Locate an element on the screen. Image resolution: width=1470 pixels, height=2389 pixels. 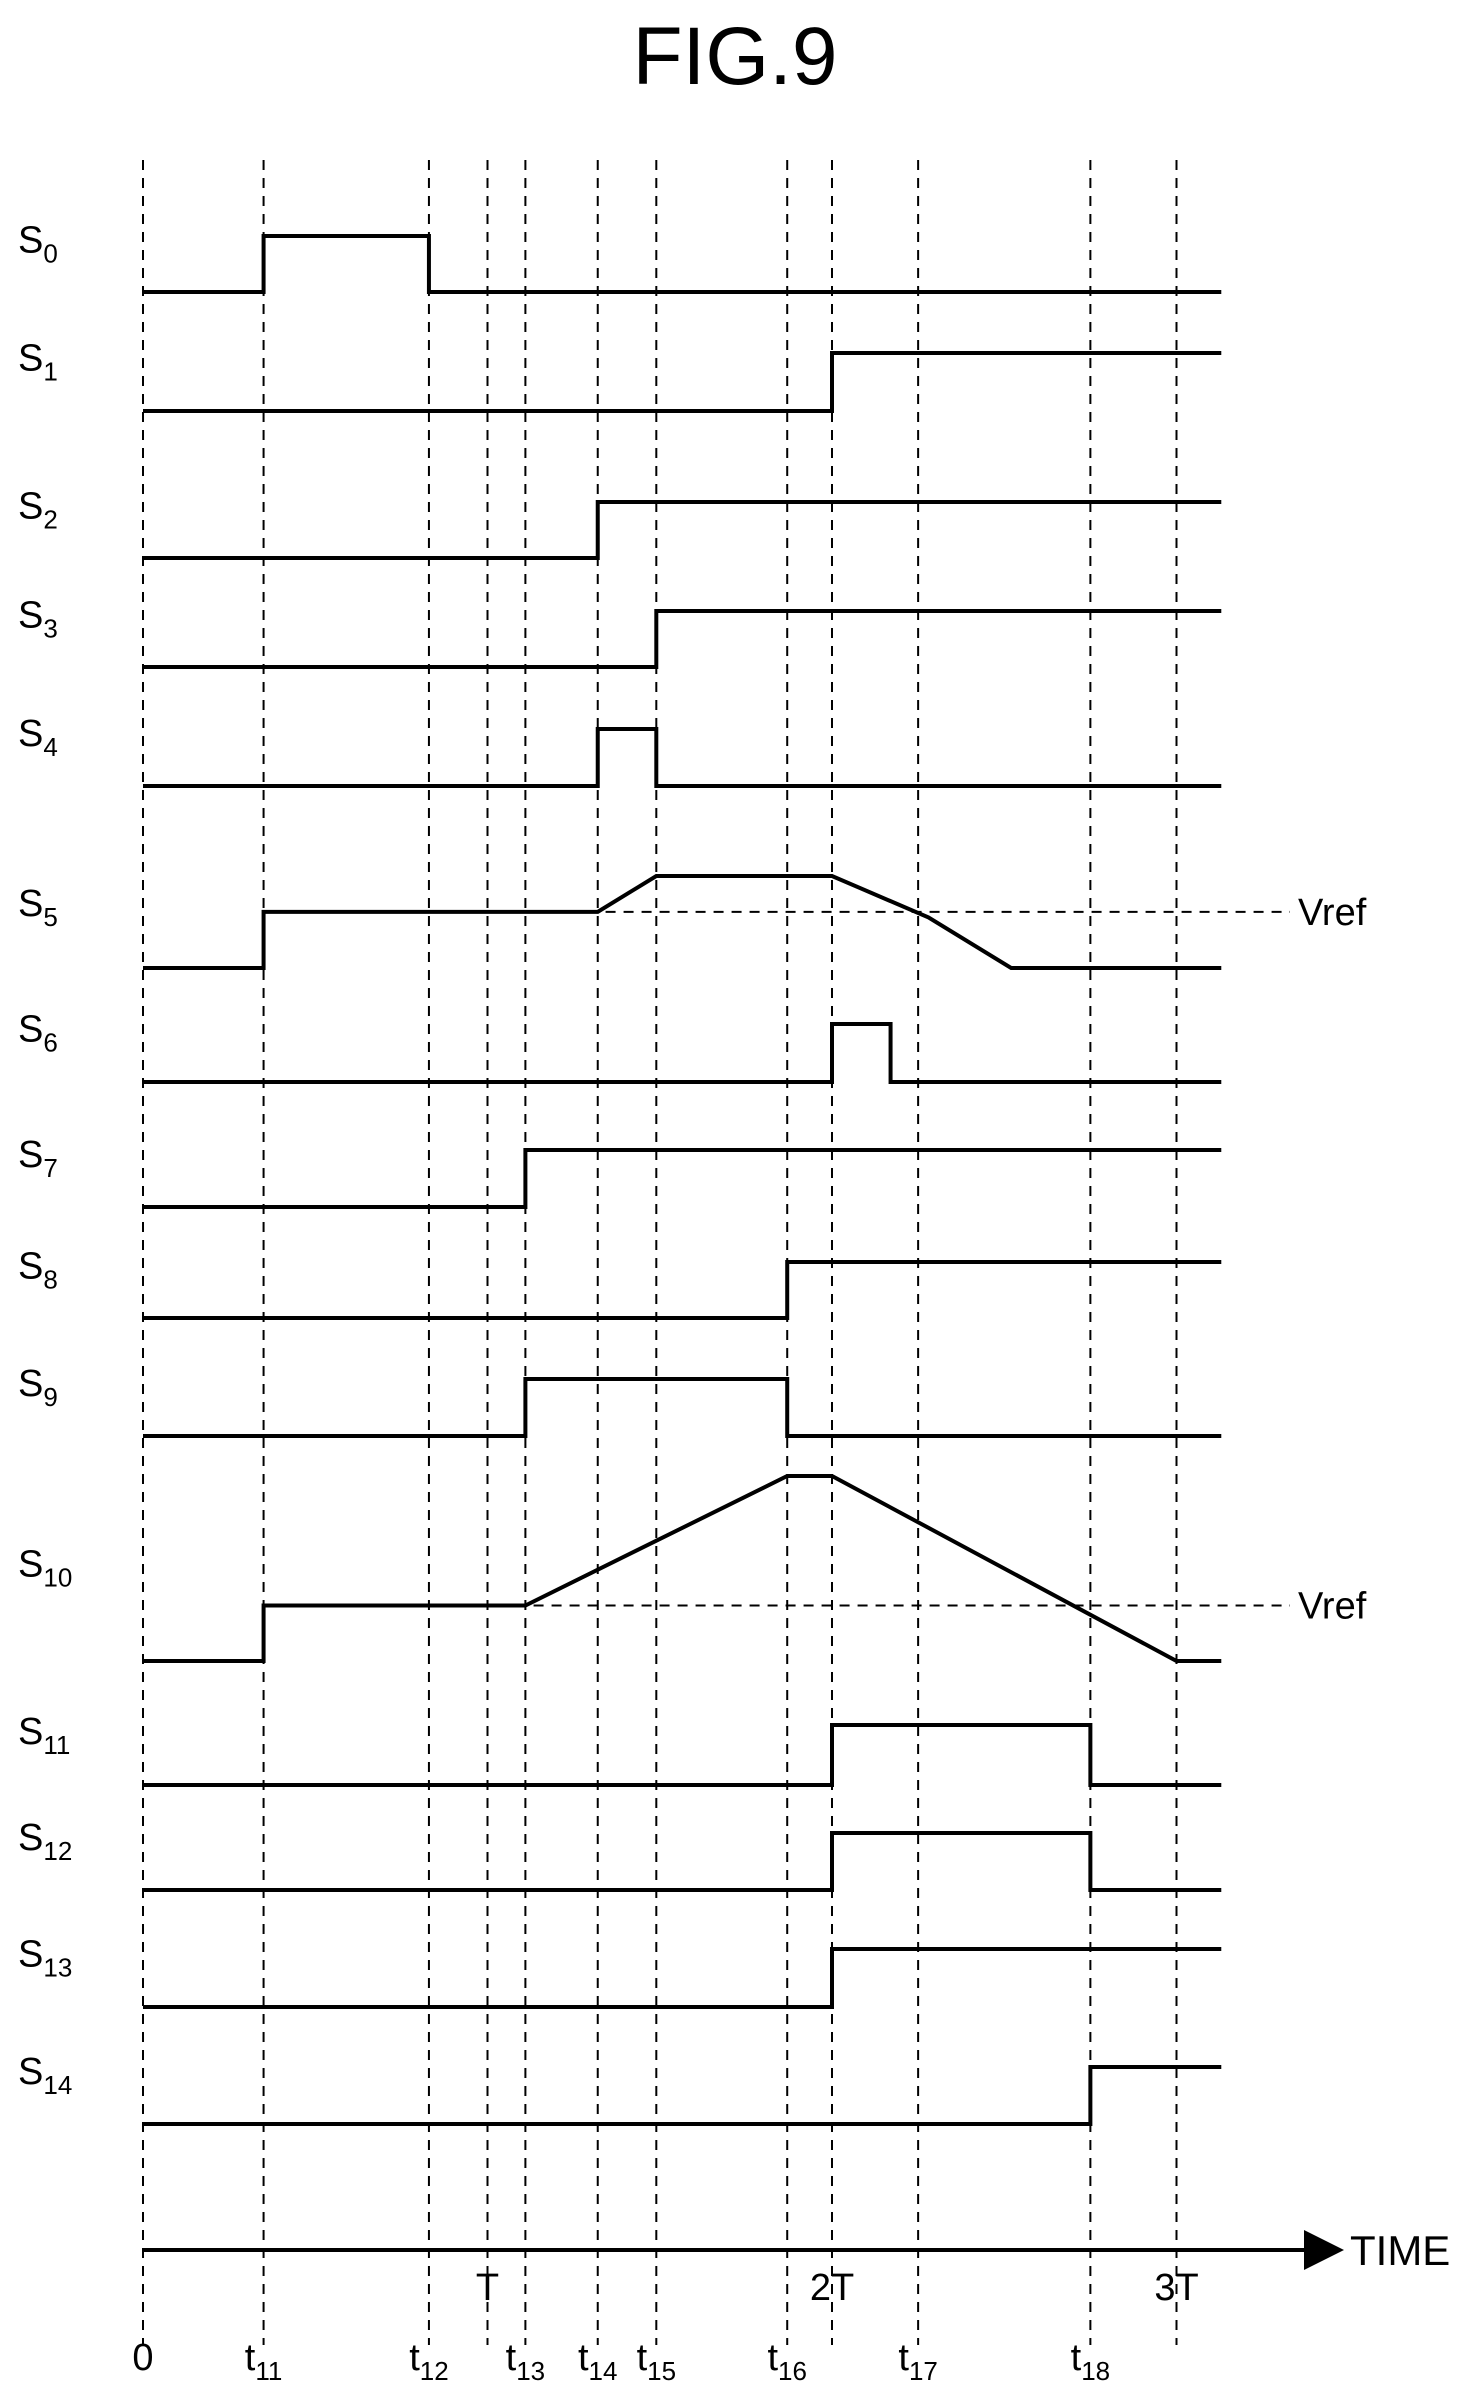
signal-row-s2: S2 is located at coordinates (620, 522).